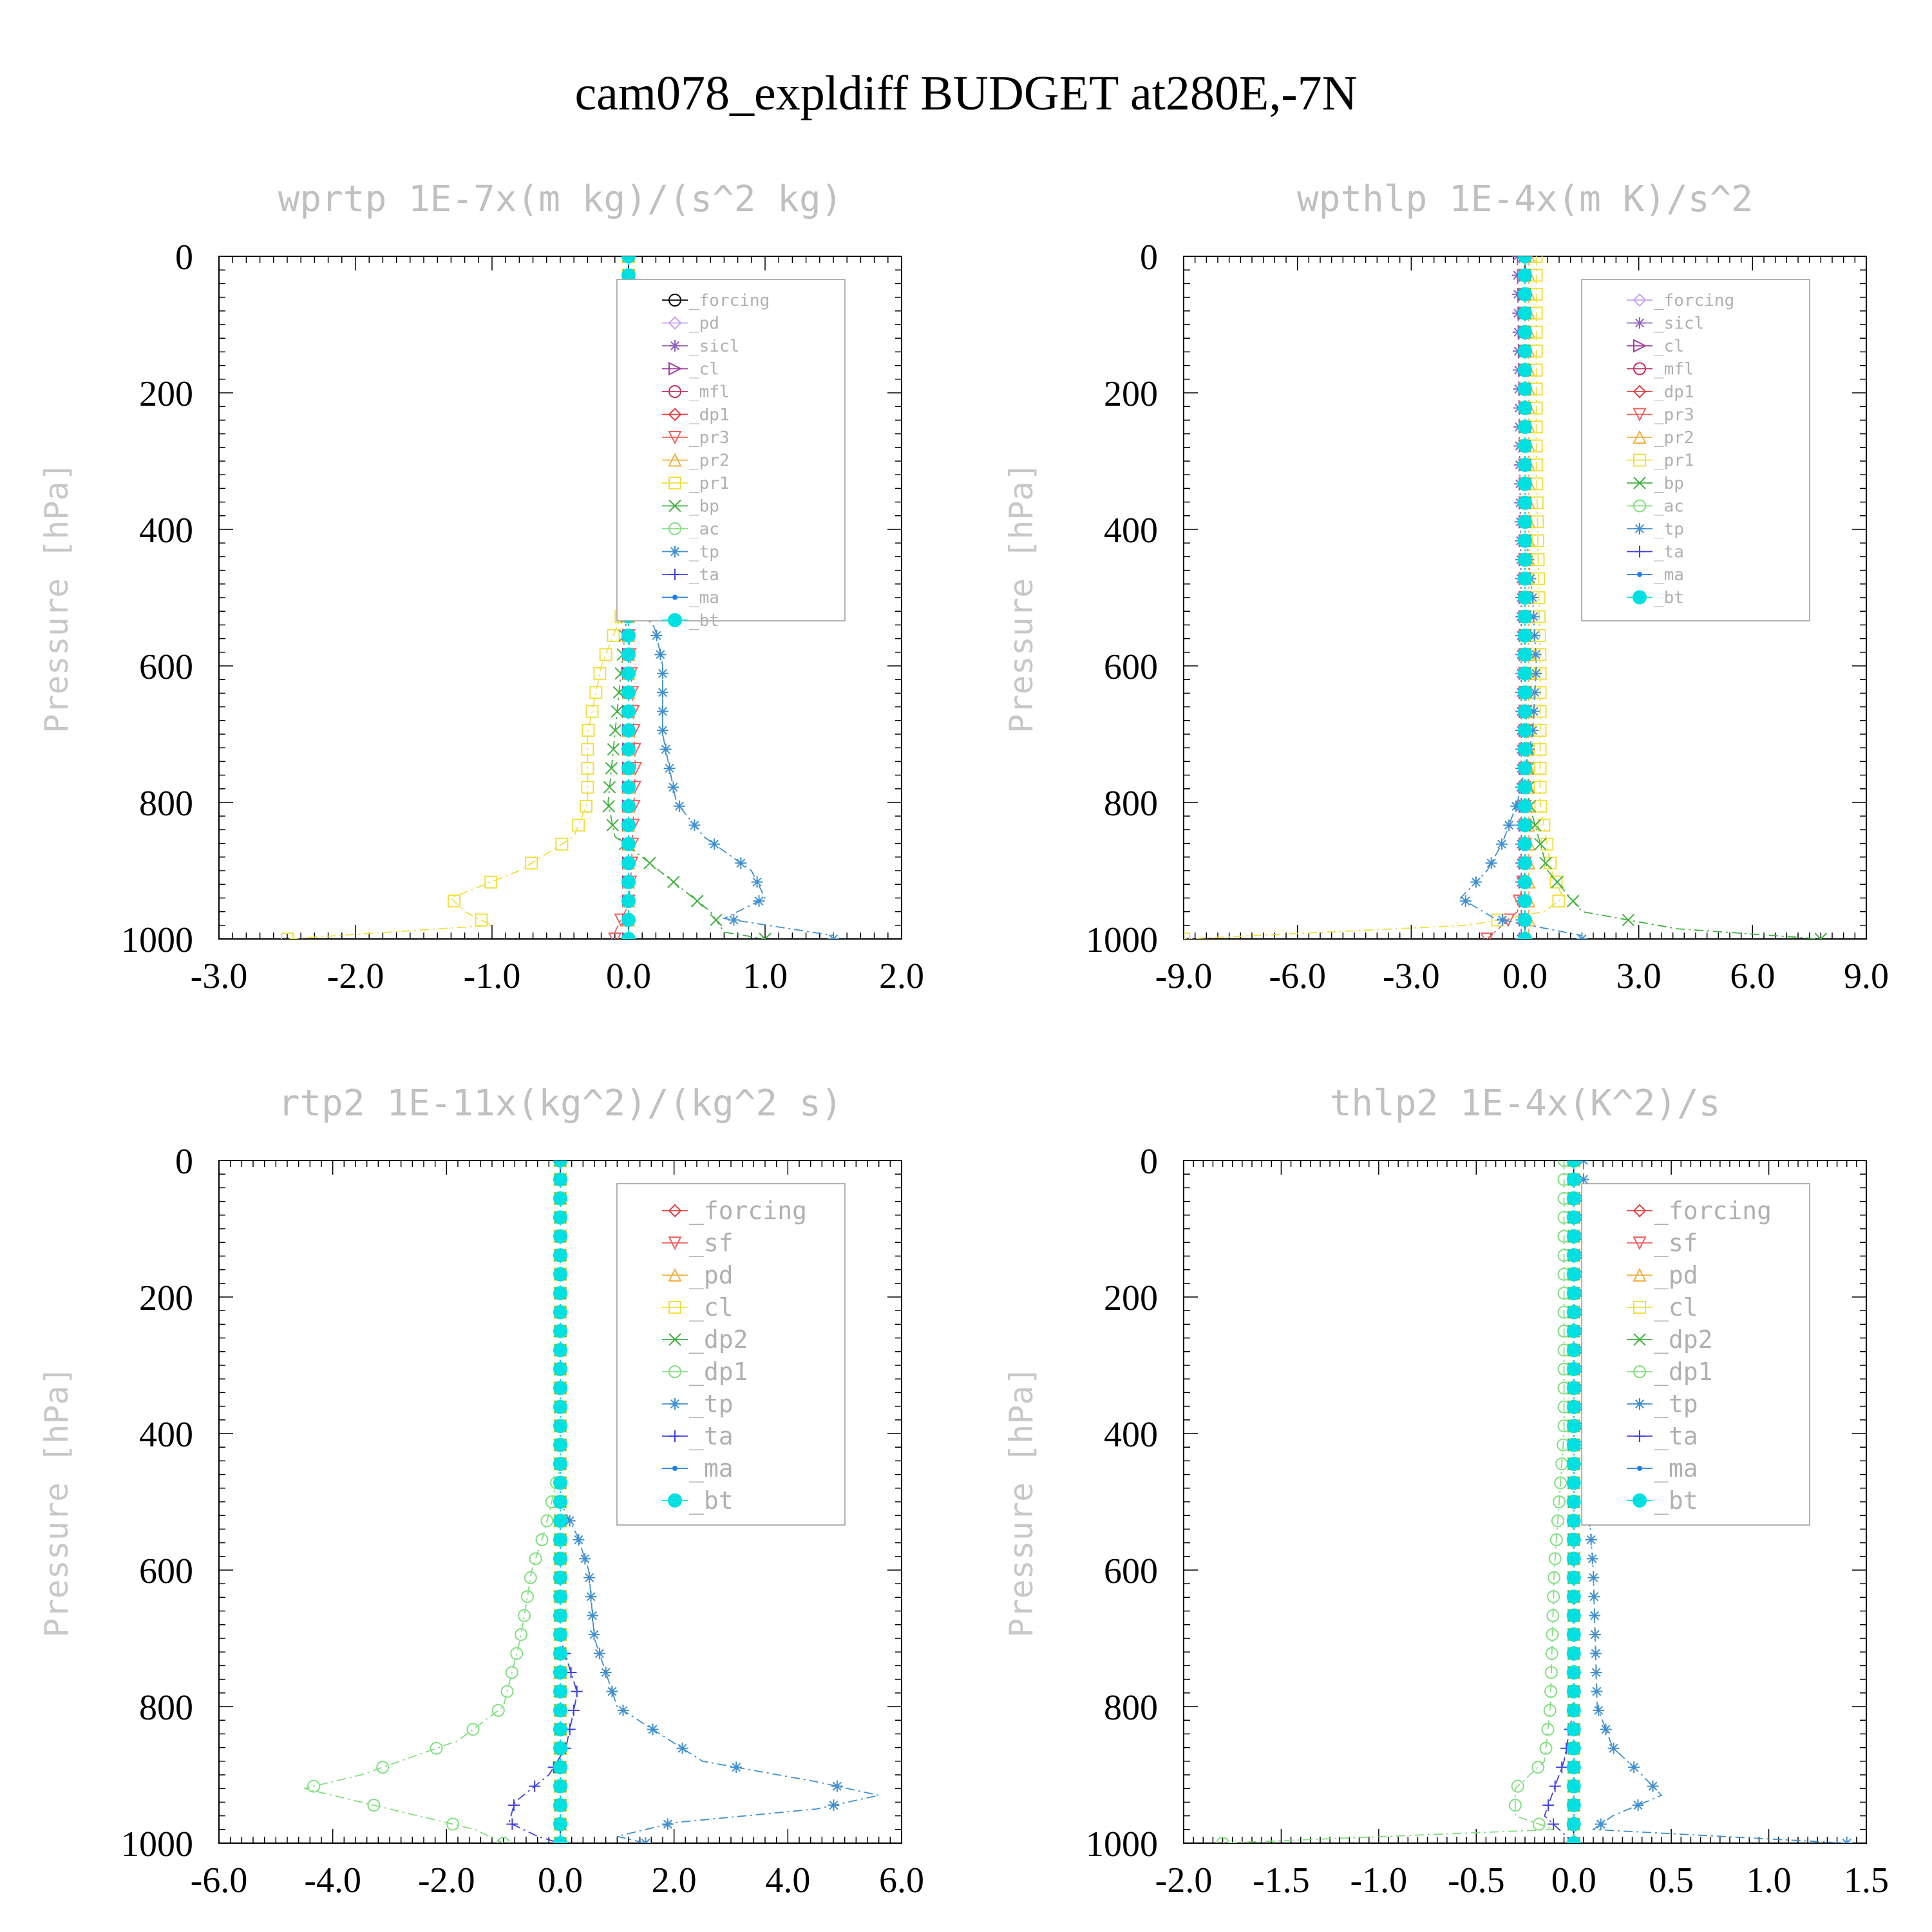 This screenshot has height=1932, width=1932. I want to click on legend-entry: _cl, so click(698, 1307).